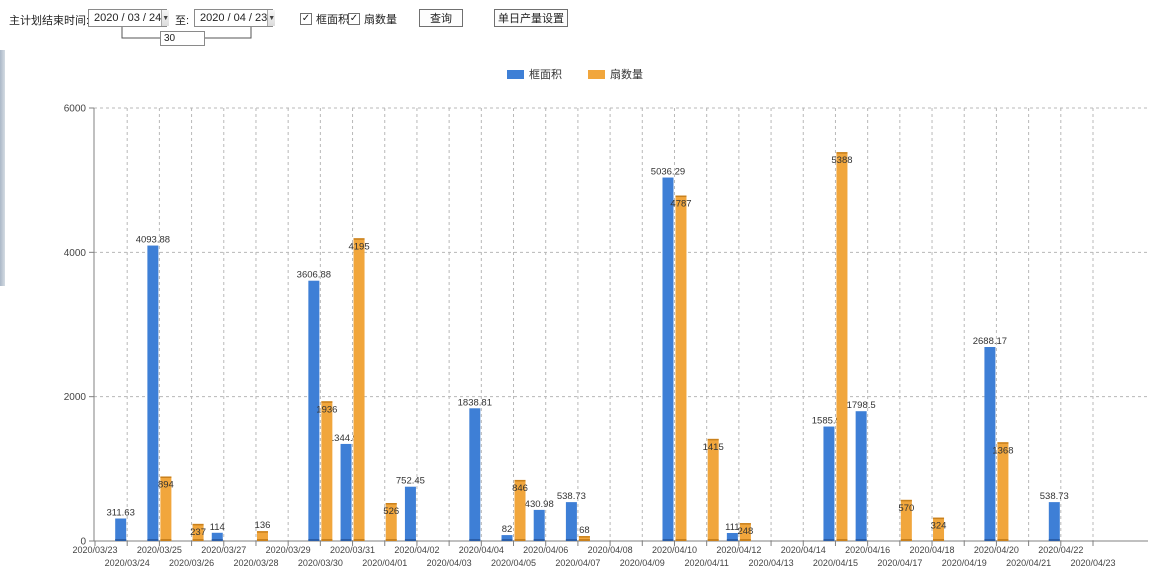 Image resolution: width=1150 pixels, height=575 pixels. I want to click on bar-value-label: 1585.96, so click(829, 421).